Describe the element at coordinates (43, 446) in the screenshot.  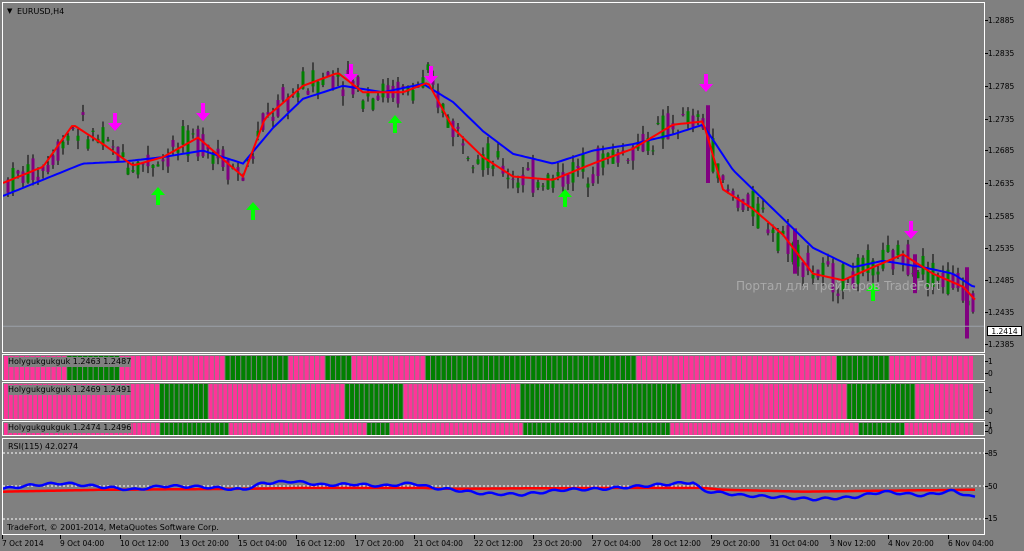
I see `rsi-label: RSI(115) 42.0274` at that location.